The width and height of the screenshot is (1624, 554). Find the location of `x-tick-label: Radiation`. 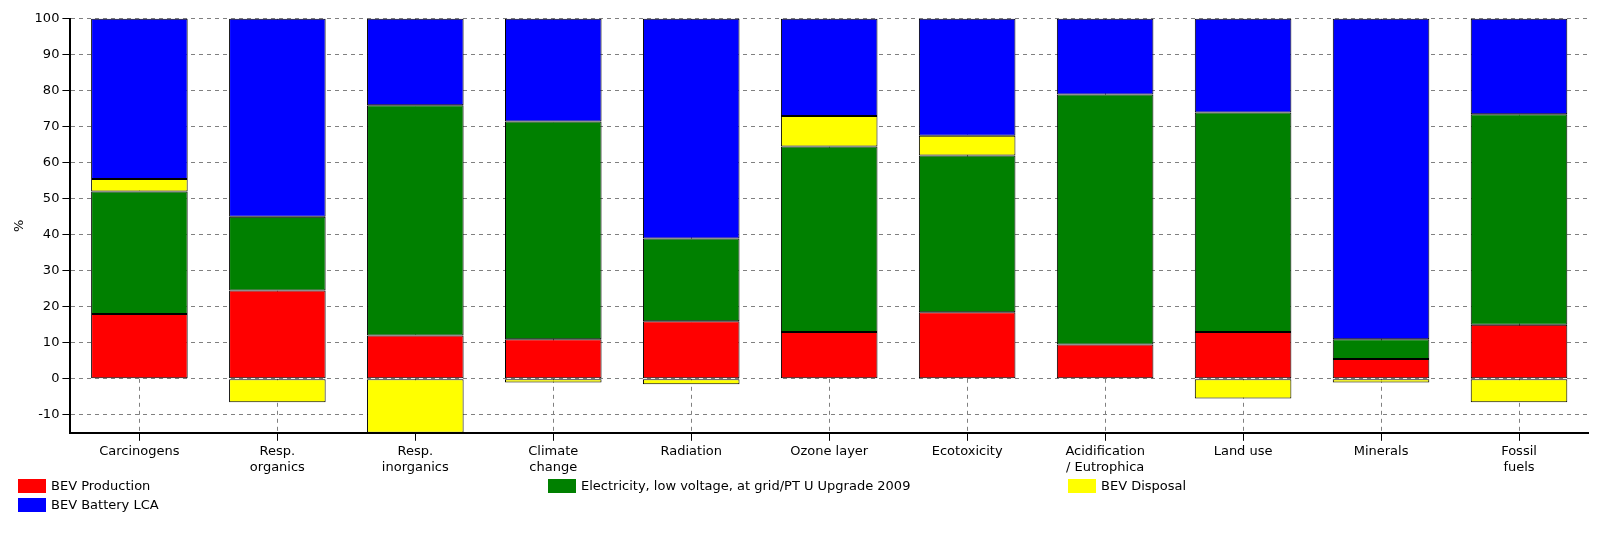

x-tick-label: Radiation is located at coordinates (691, 450).